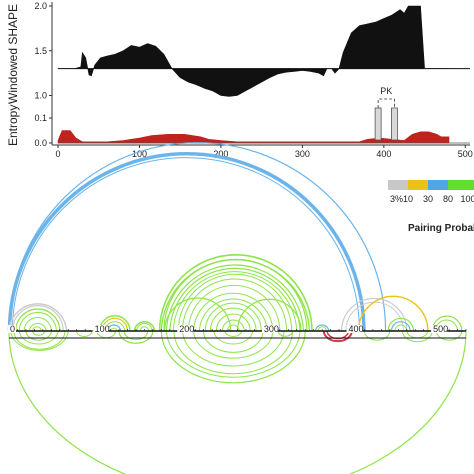 The width and height of the screenshot is (474, 474). Describe the element at coordinates (40, 51) in the screenshot. I see `shape-y-tick: 1.5` at that location.